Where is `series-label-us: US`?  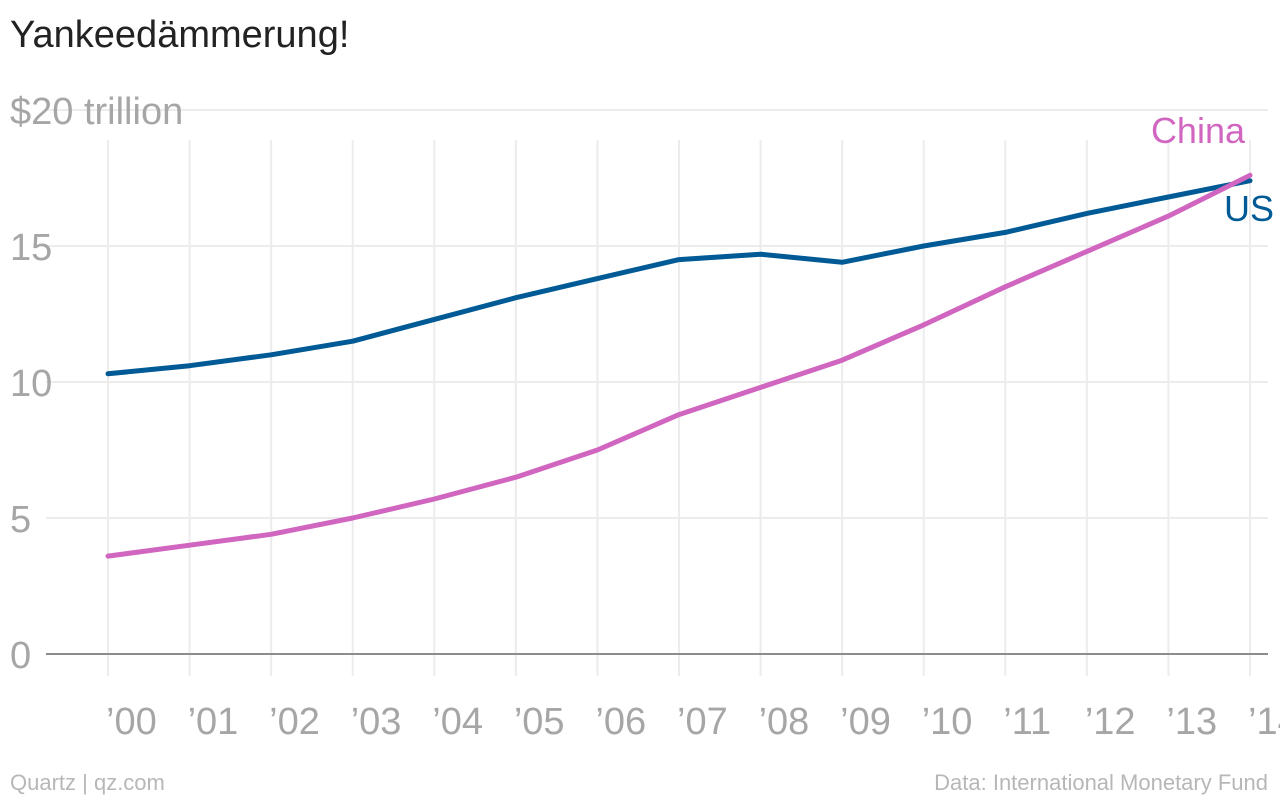
series-label-us: US is located at coordinates (1249, 208).